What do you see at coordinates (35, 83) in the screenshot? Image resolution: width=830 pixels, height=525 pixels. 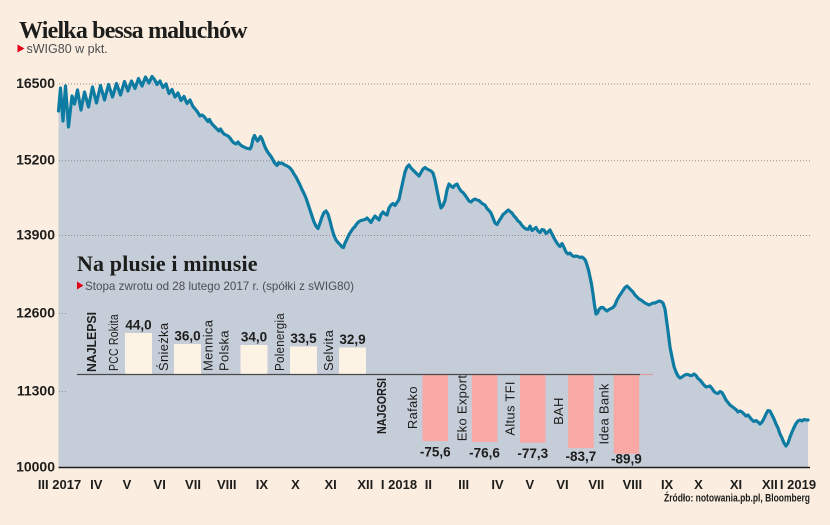 I see `svg-text: 16500` at bounding box center [35, 83].